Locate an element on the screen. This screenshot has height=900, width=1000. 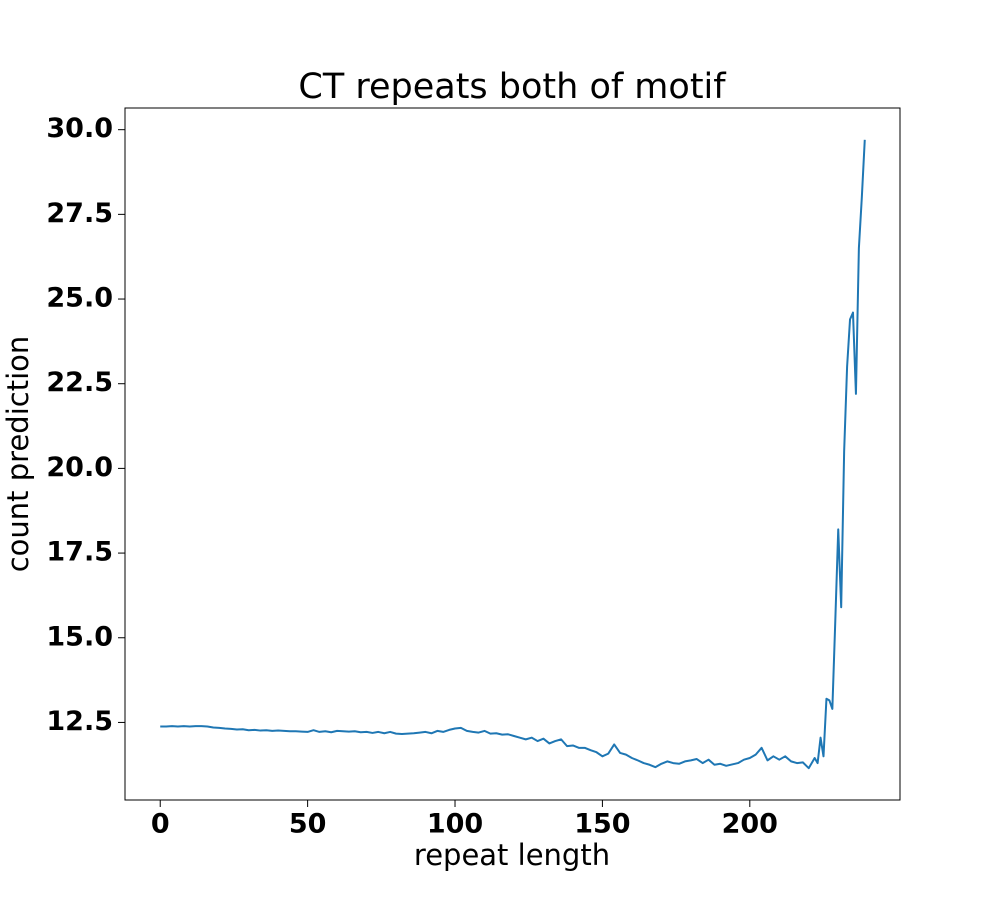
y-tick-label: 22.5 is located at coordinates (79, 382).